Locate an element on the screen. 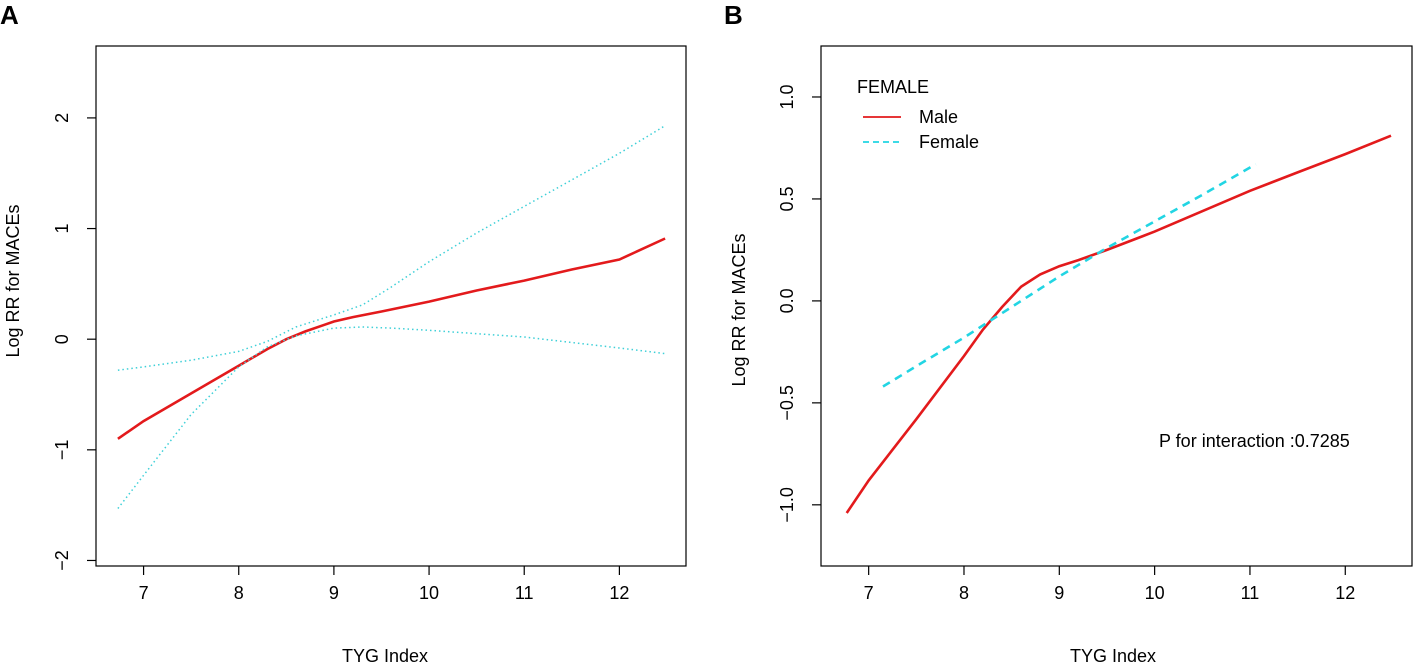 The image size is (1417, 663). y-tick-label: −1 is located at coordinates (62, 450).